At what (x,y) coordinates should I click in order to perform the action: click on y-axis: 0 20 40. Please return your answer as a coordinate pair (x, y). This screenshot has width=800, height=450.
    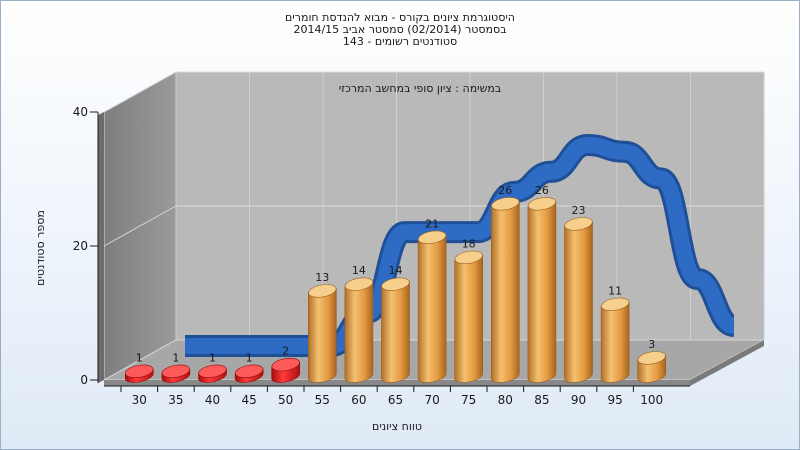
    Looking at the image, I should click on (86, 246).